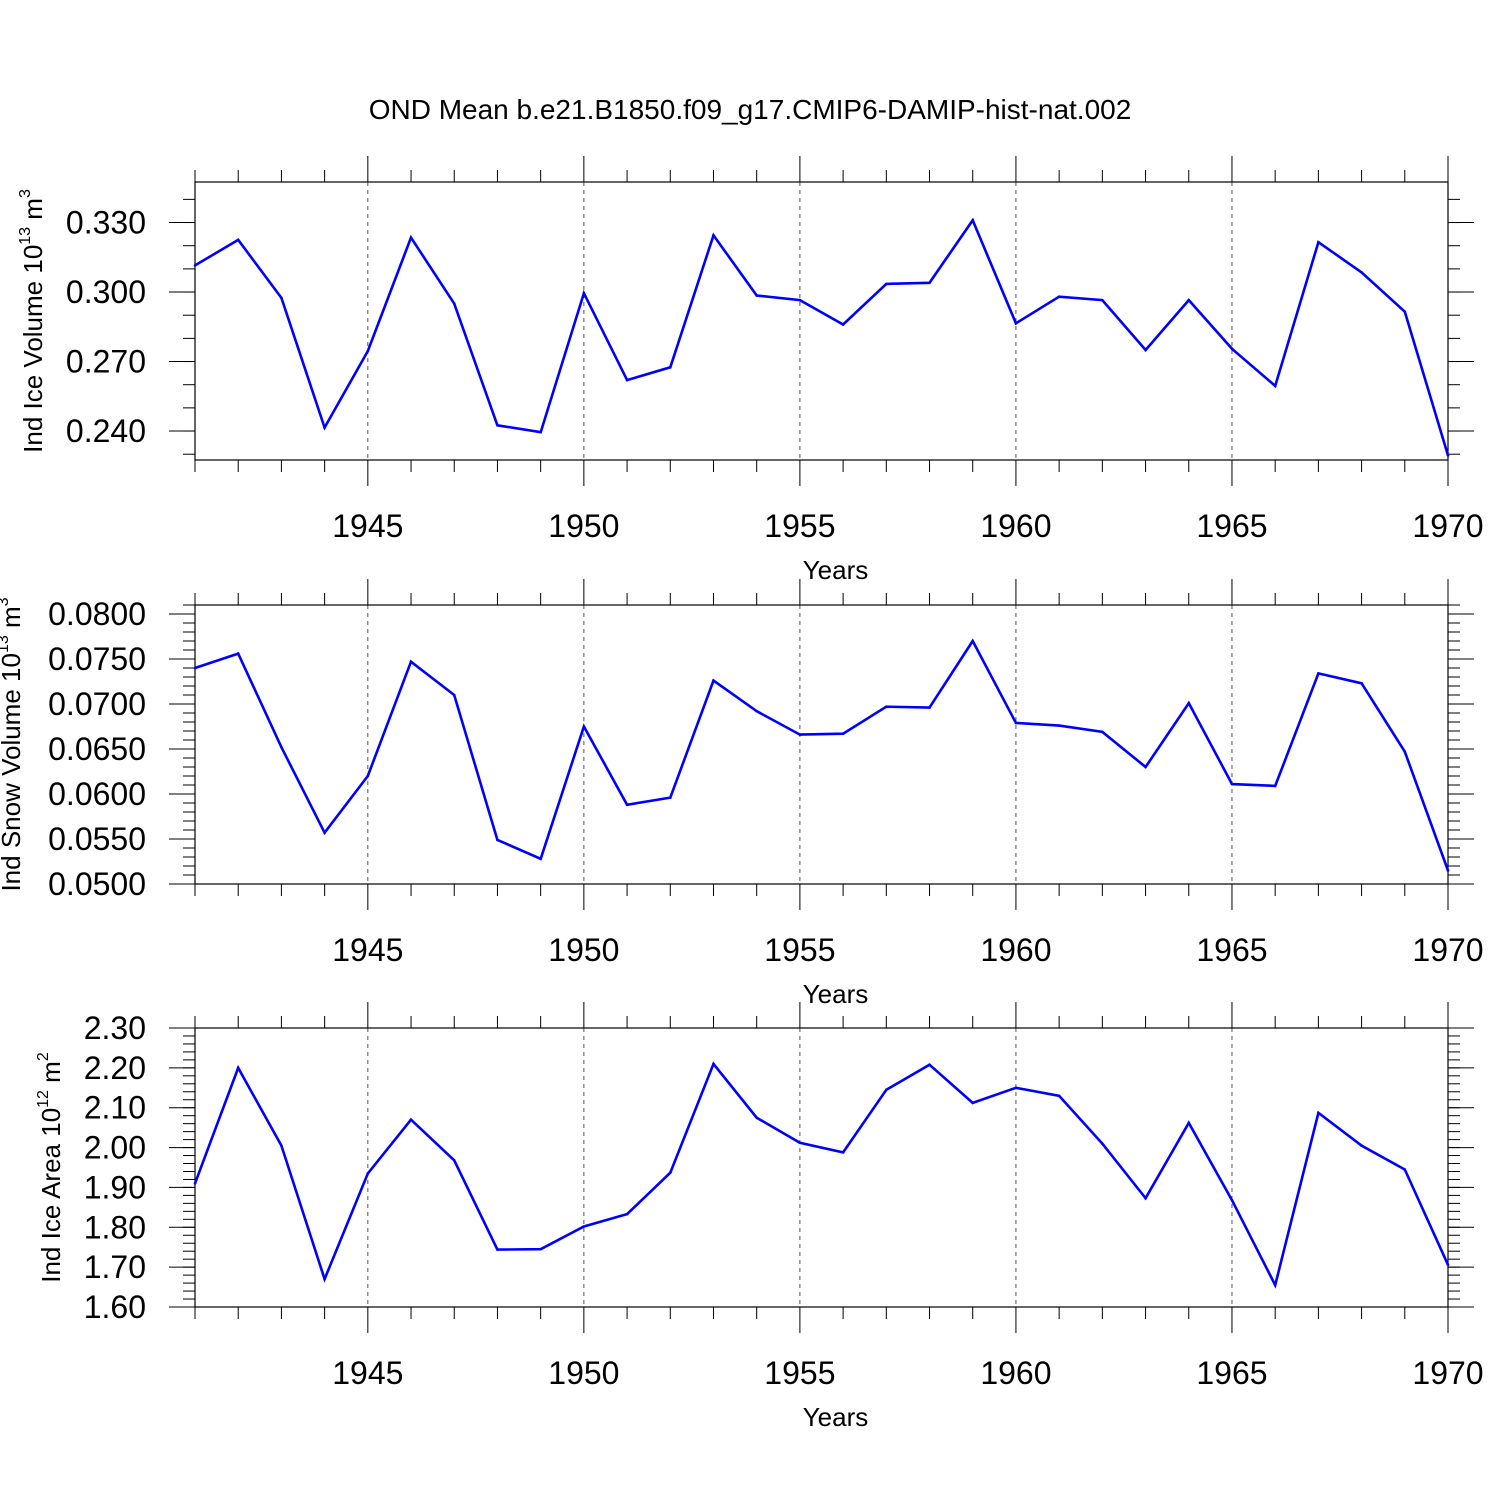  I want to click on ice-volume-y-tick-label: 0.300, so click(106, 292).